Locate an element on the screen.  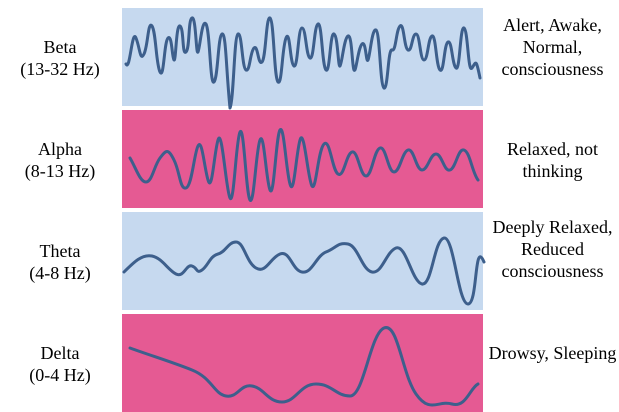
beta-band is located at coordinates (302, 59).